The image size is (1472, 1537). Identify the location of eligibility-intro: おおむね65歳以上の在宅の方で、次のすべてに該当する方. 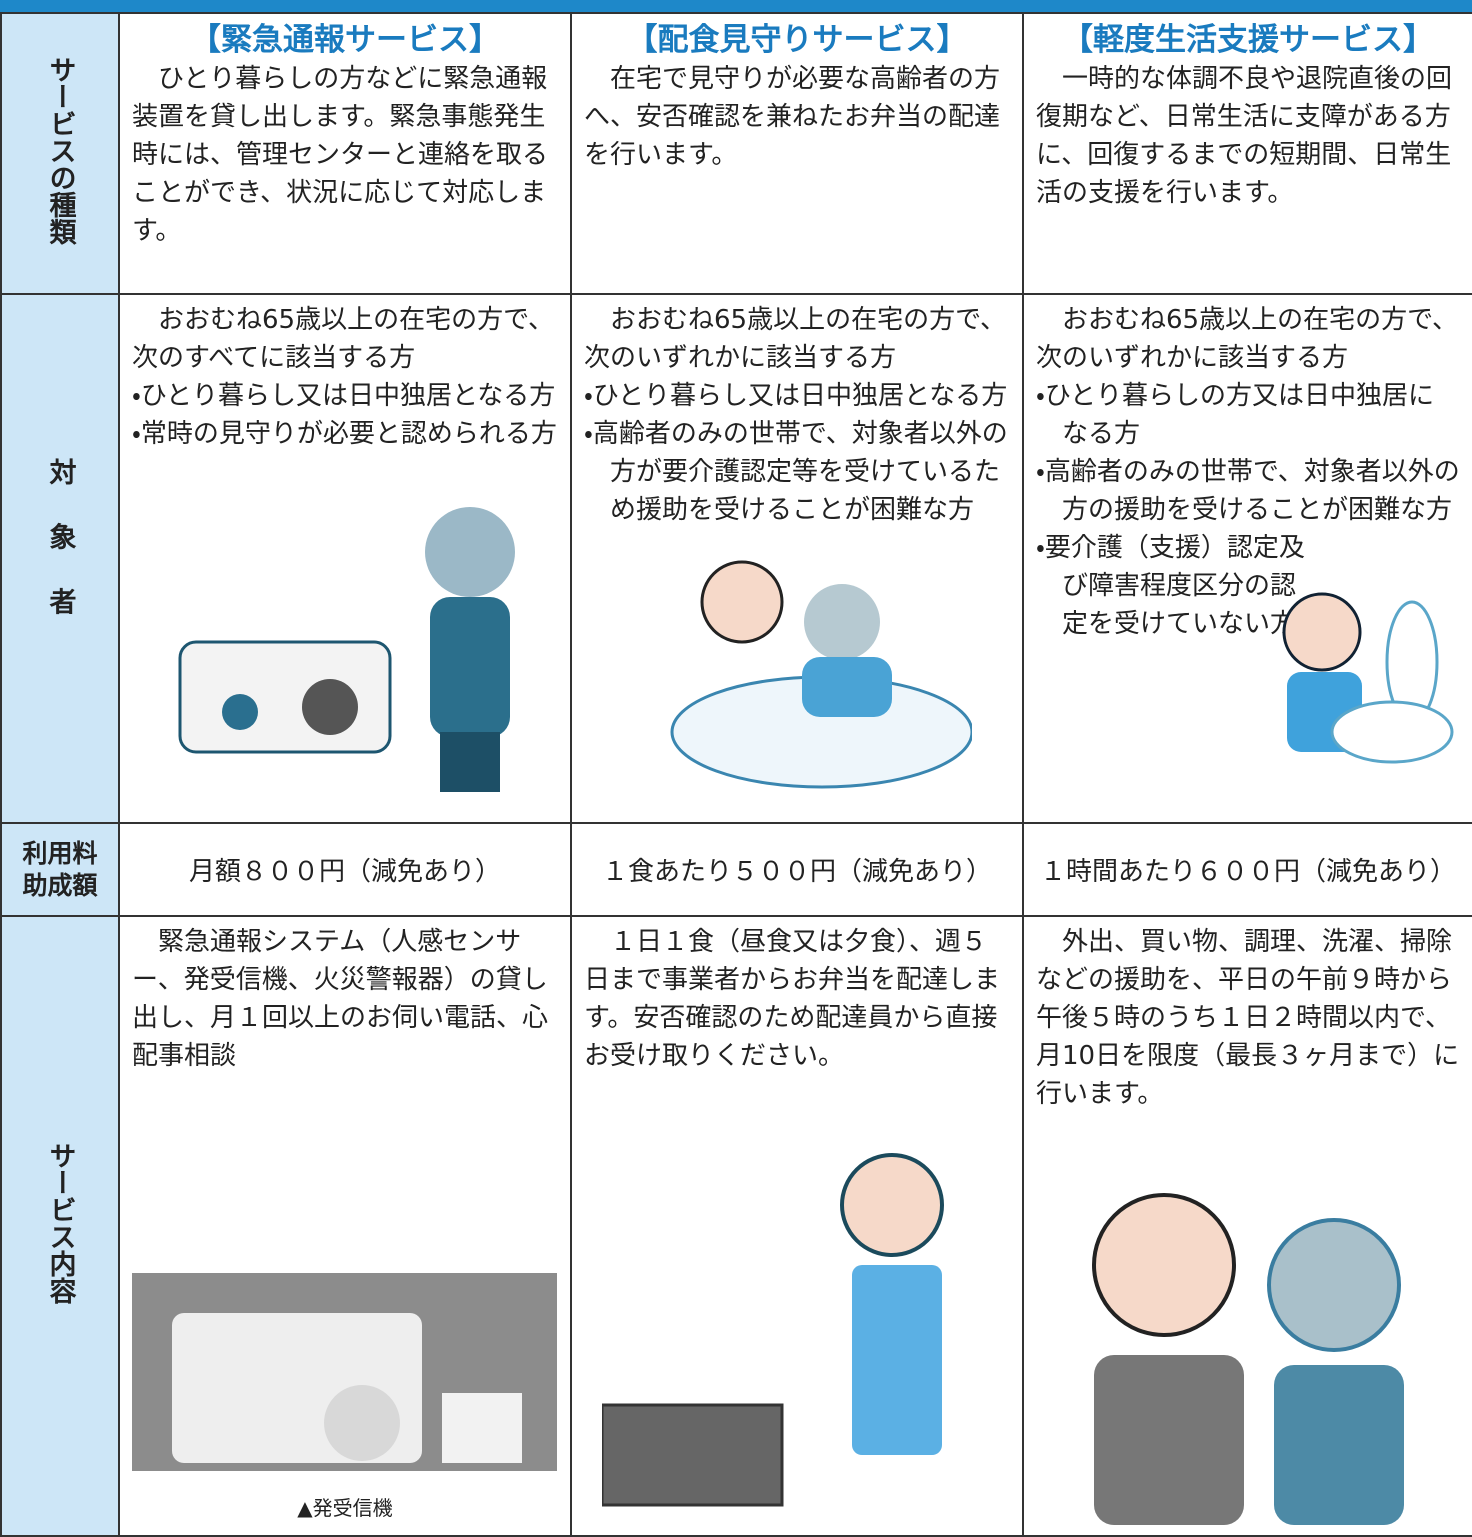
(343, 339).